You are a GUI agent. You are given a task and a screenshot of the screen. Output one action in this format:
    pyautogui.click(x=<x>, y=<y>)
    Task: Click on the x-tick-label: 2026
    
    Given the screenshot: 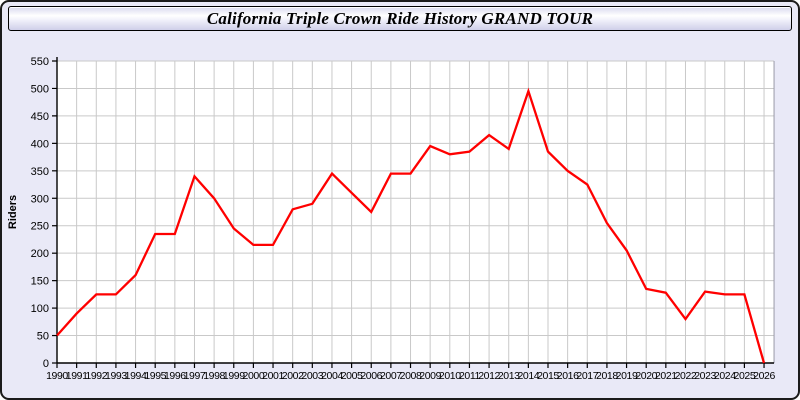 What is the action you would take?
    pyautogui.click(x=764, y=376)
    